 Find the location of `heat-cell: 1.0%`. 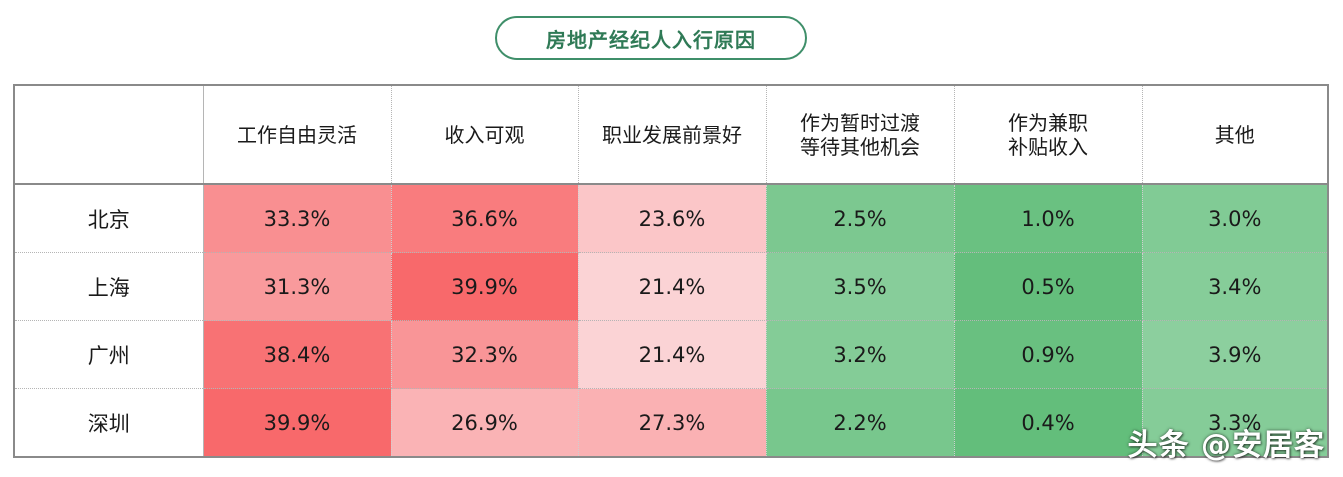

heat-cell: 1.0% is located at coordinates (1048, 218).